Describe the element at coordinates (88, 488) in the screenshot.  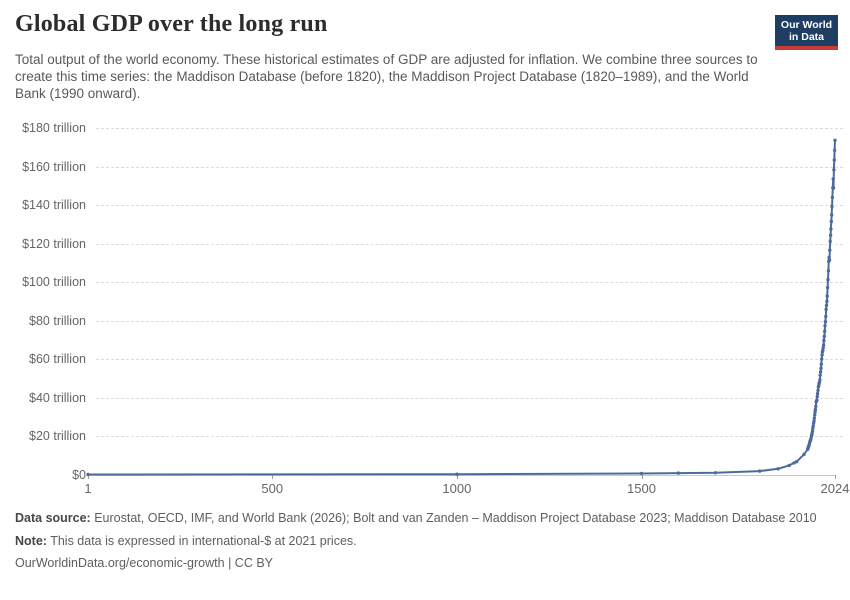
I see `x-tick-label: 1` at that location.